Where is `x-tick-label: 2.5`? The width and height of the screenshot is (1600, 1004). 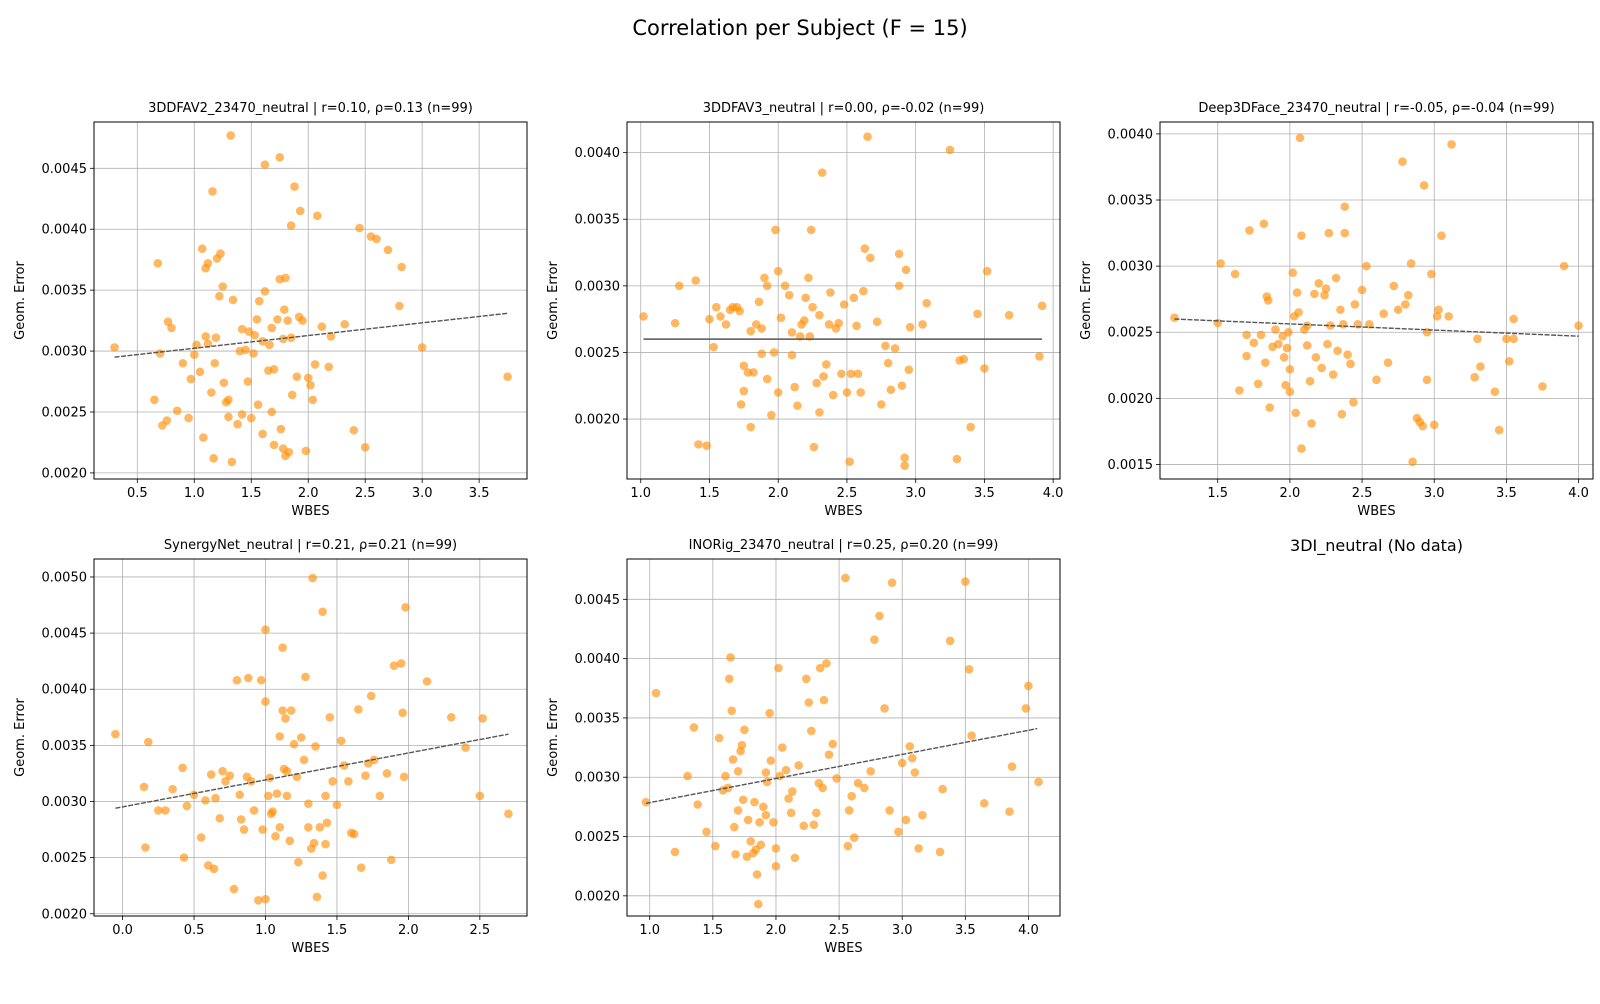
x-tick-label: 2.5 is located at coordinates (479, 930).